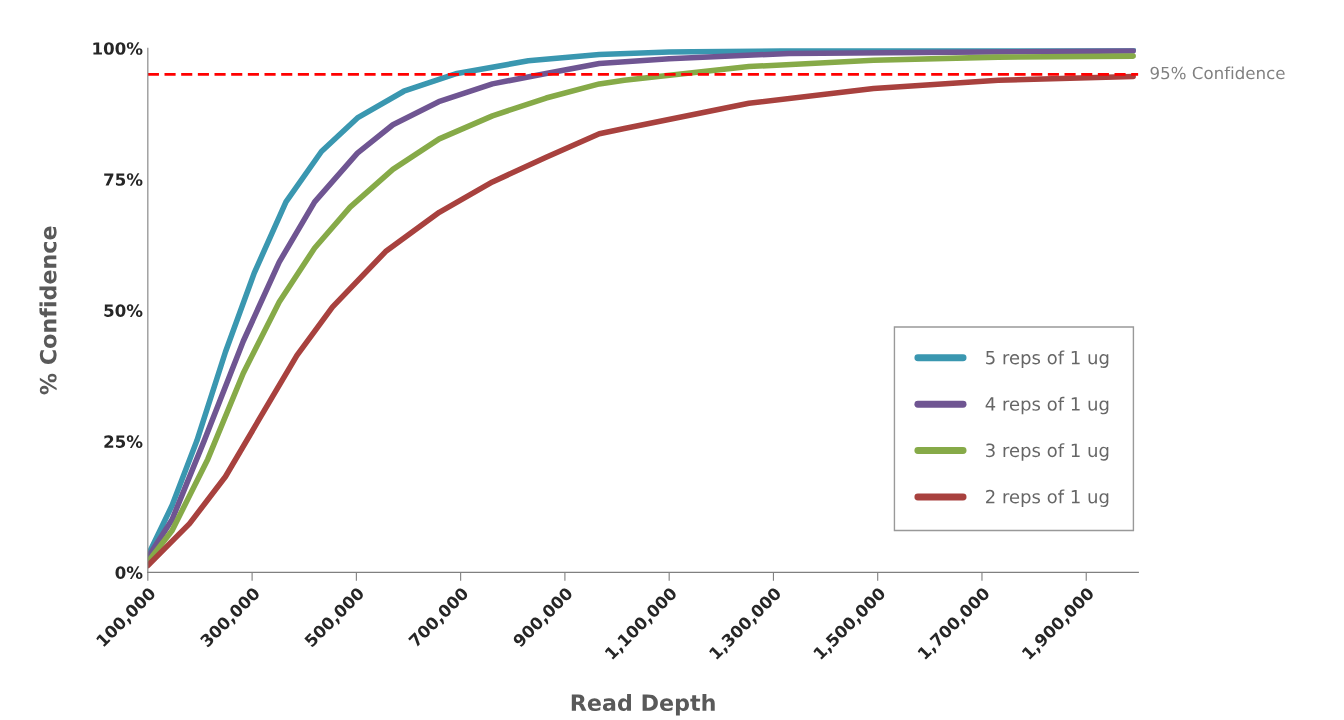  Describe the element at coordinates (123, 441) in the screenshot. I see `y-tick-label: 25%` at that location.